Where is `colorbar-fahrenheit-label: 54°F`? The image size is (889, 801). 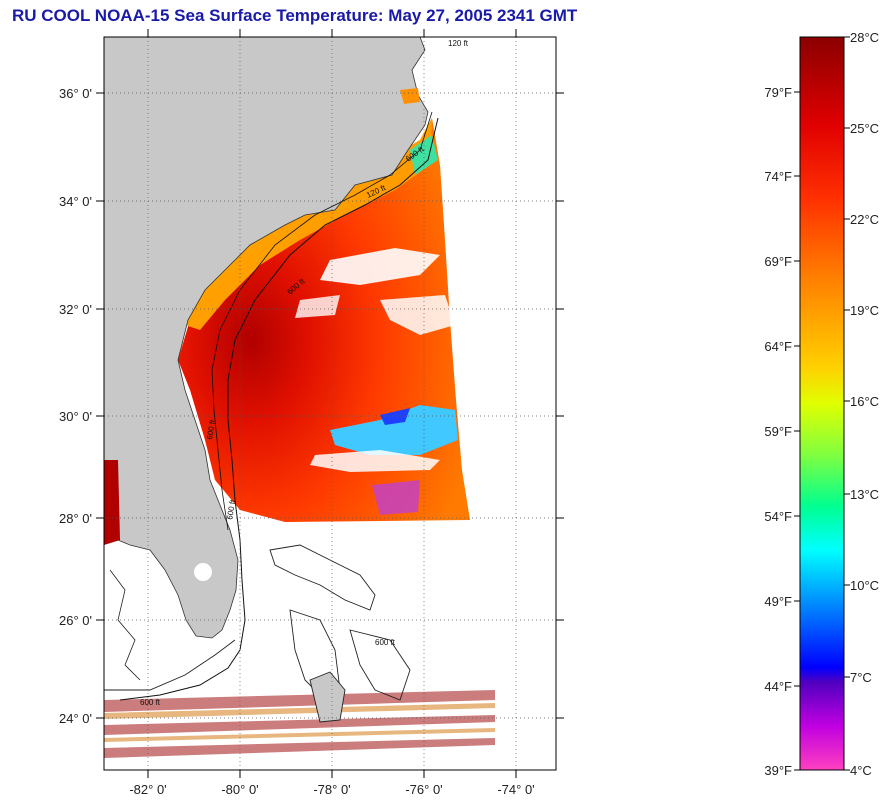
colorbar-fahrenheit-label: 54°F is located at coordinates (778, 516).